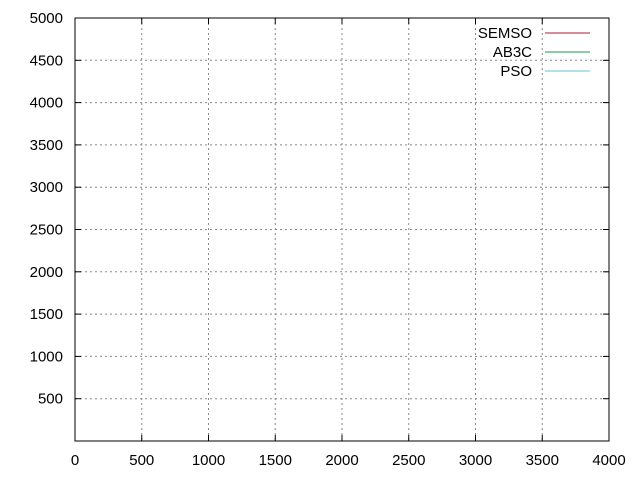  I want to click on x-tick-label: 3500, so click(542, 460).